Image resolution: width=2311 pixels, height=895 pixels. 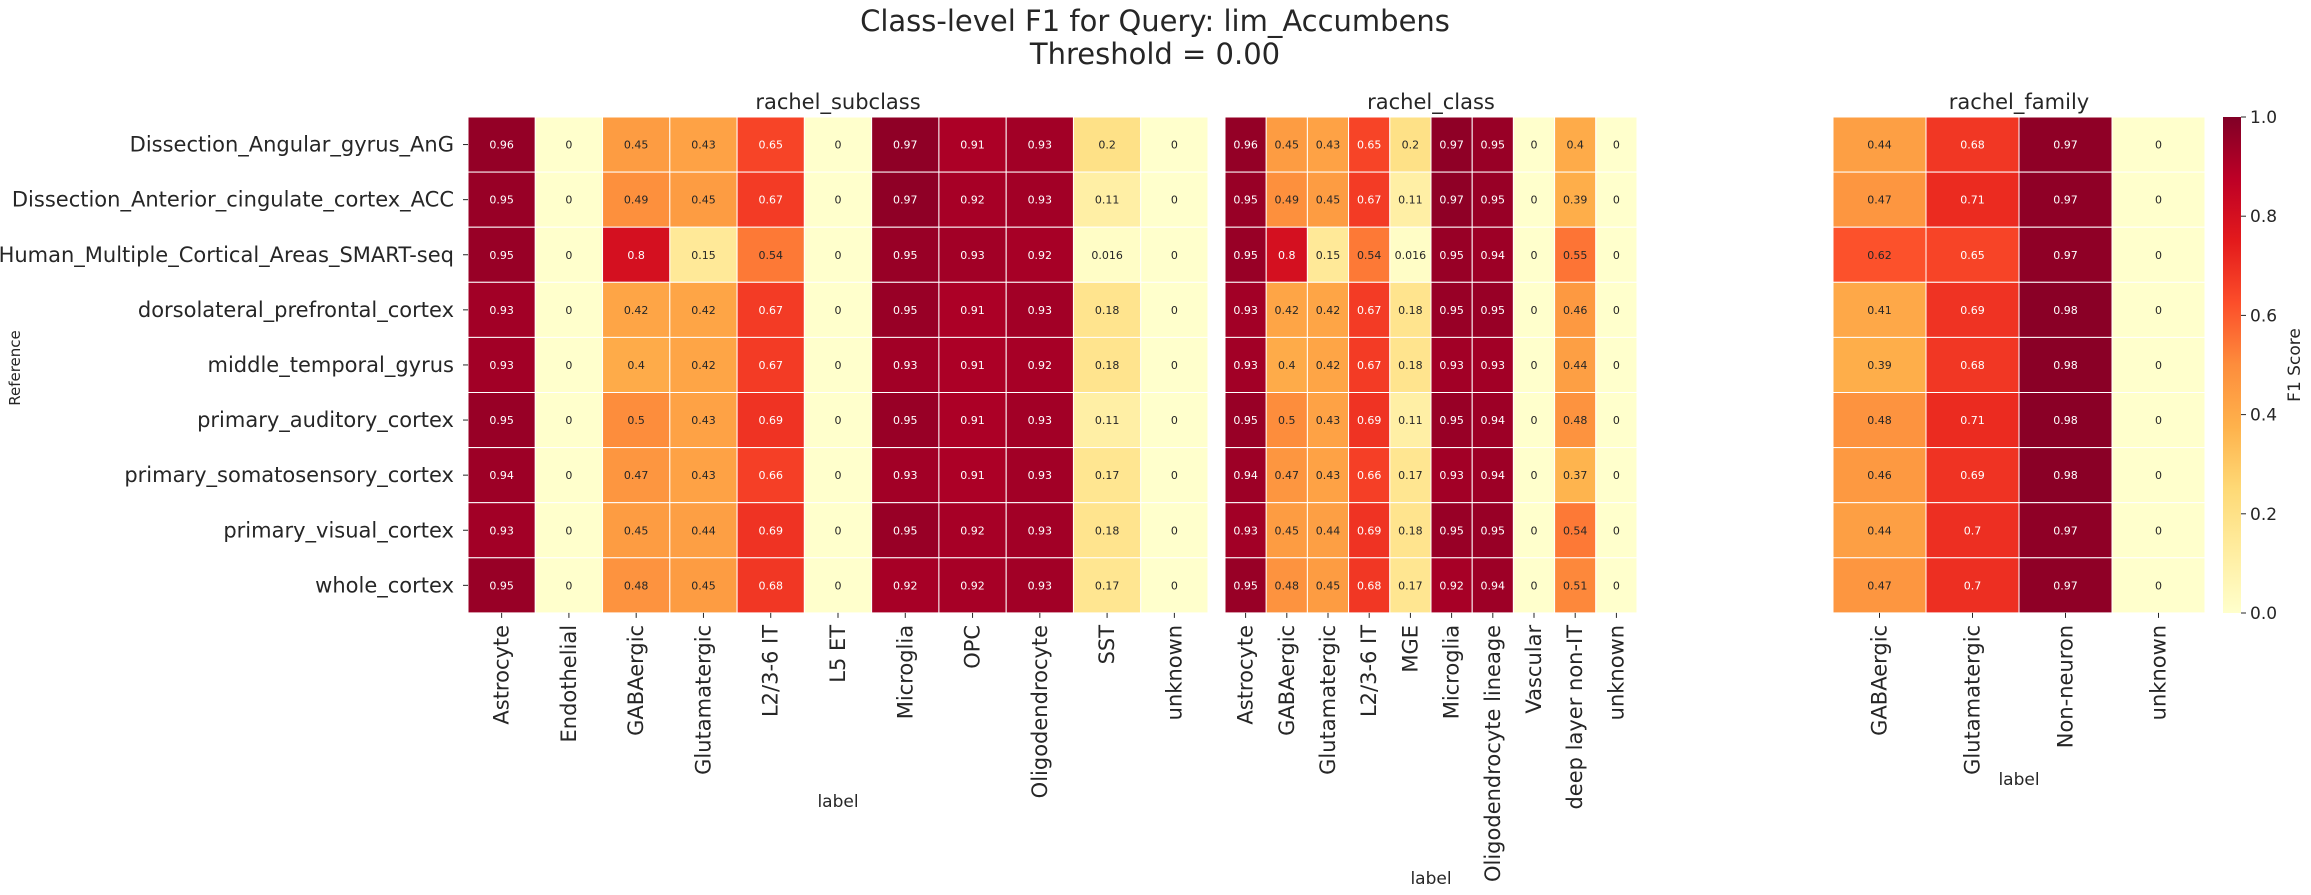 What do you see at coordinates (502, 675) in the screenshot?
I see `x-tick-label: Astrocyte` at bounding box center [502, 675].